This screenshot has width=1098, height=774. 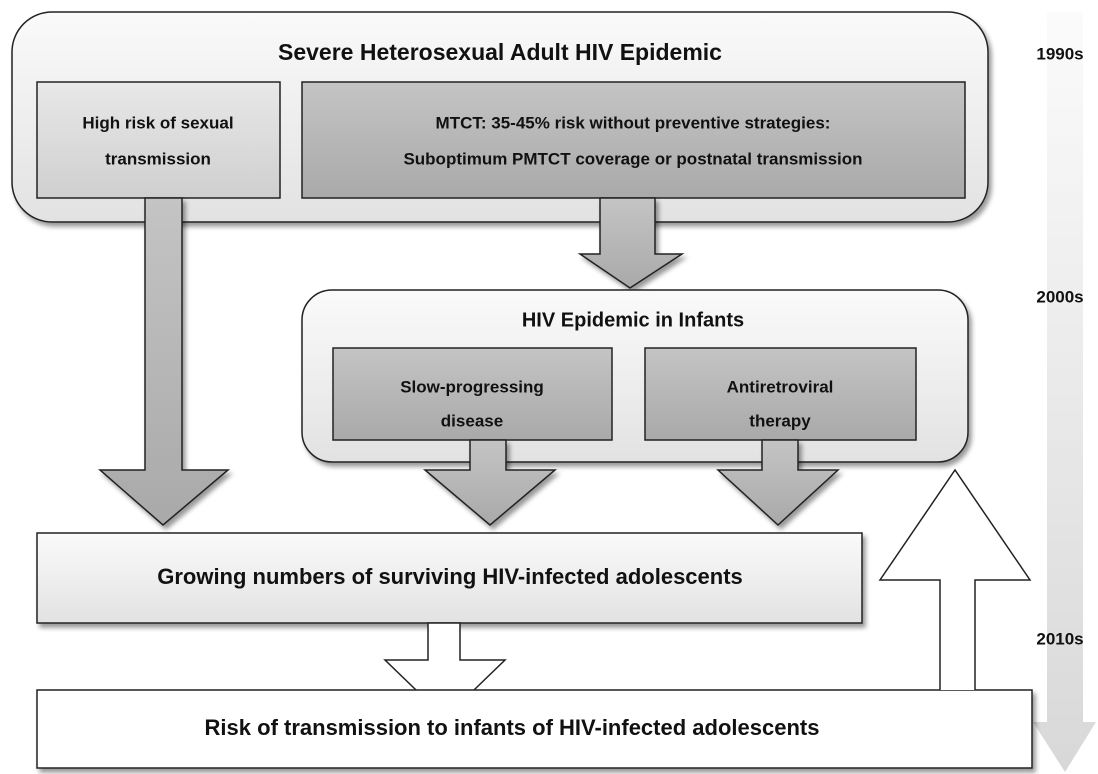 I want to click on infant-epidemic-title: HIV Epidemic in Infants, so click(x=633, y=320).